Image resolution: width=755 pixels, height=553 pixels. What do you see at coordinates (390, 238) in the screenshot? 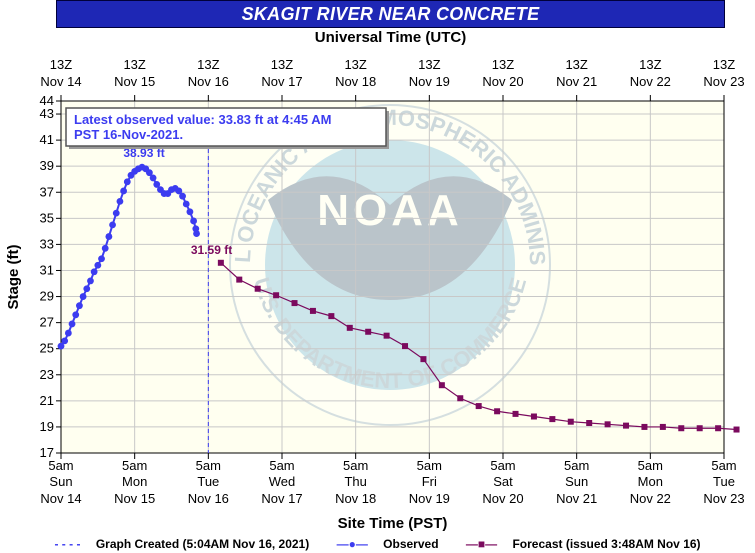
I see `noaa-bird` at bounding box center [390, 238].